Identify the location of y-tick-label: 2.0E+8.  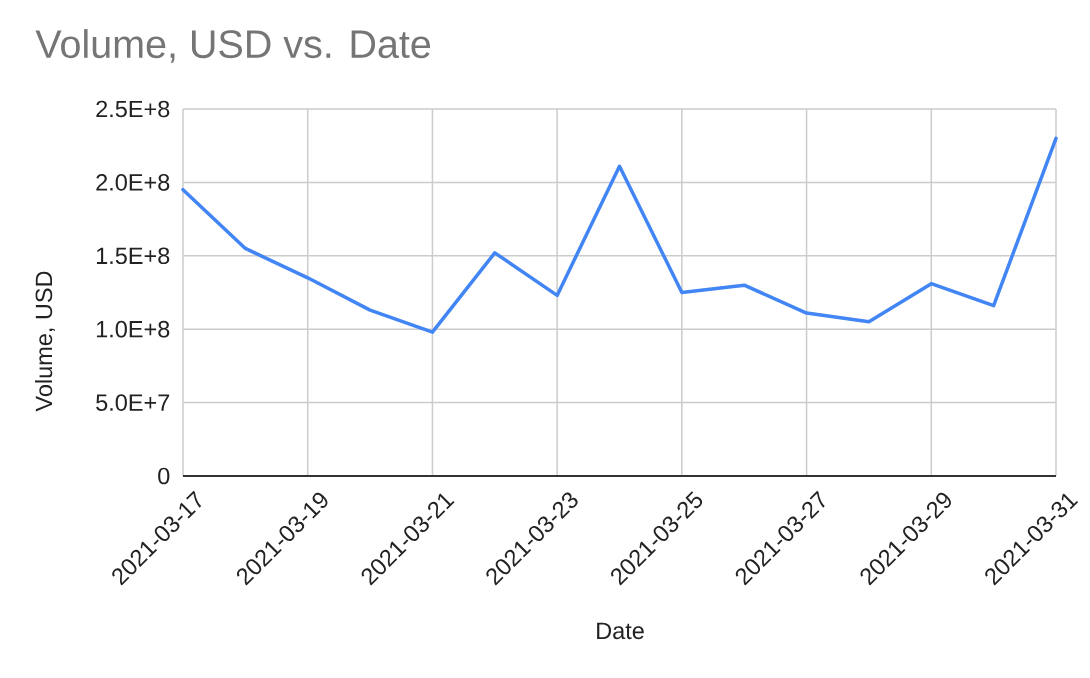
(133, 182).